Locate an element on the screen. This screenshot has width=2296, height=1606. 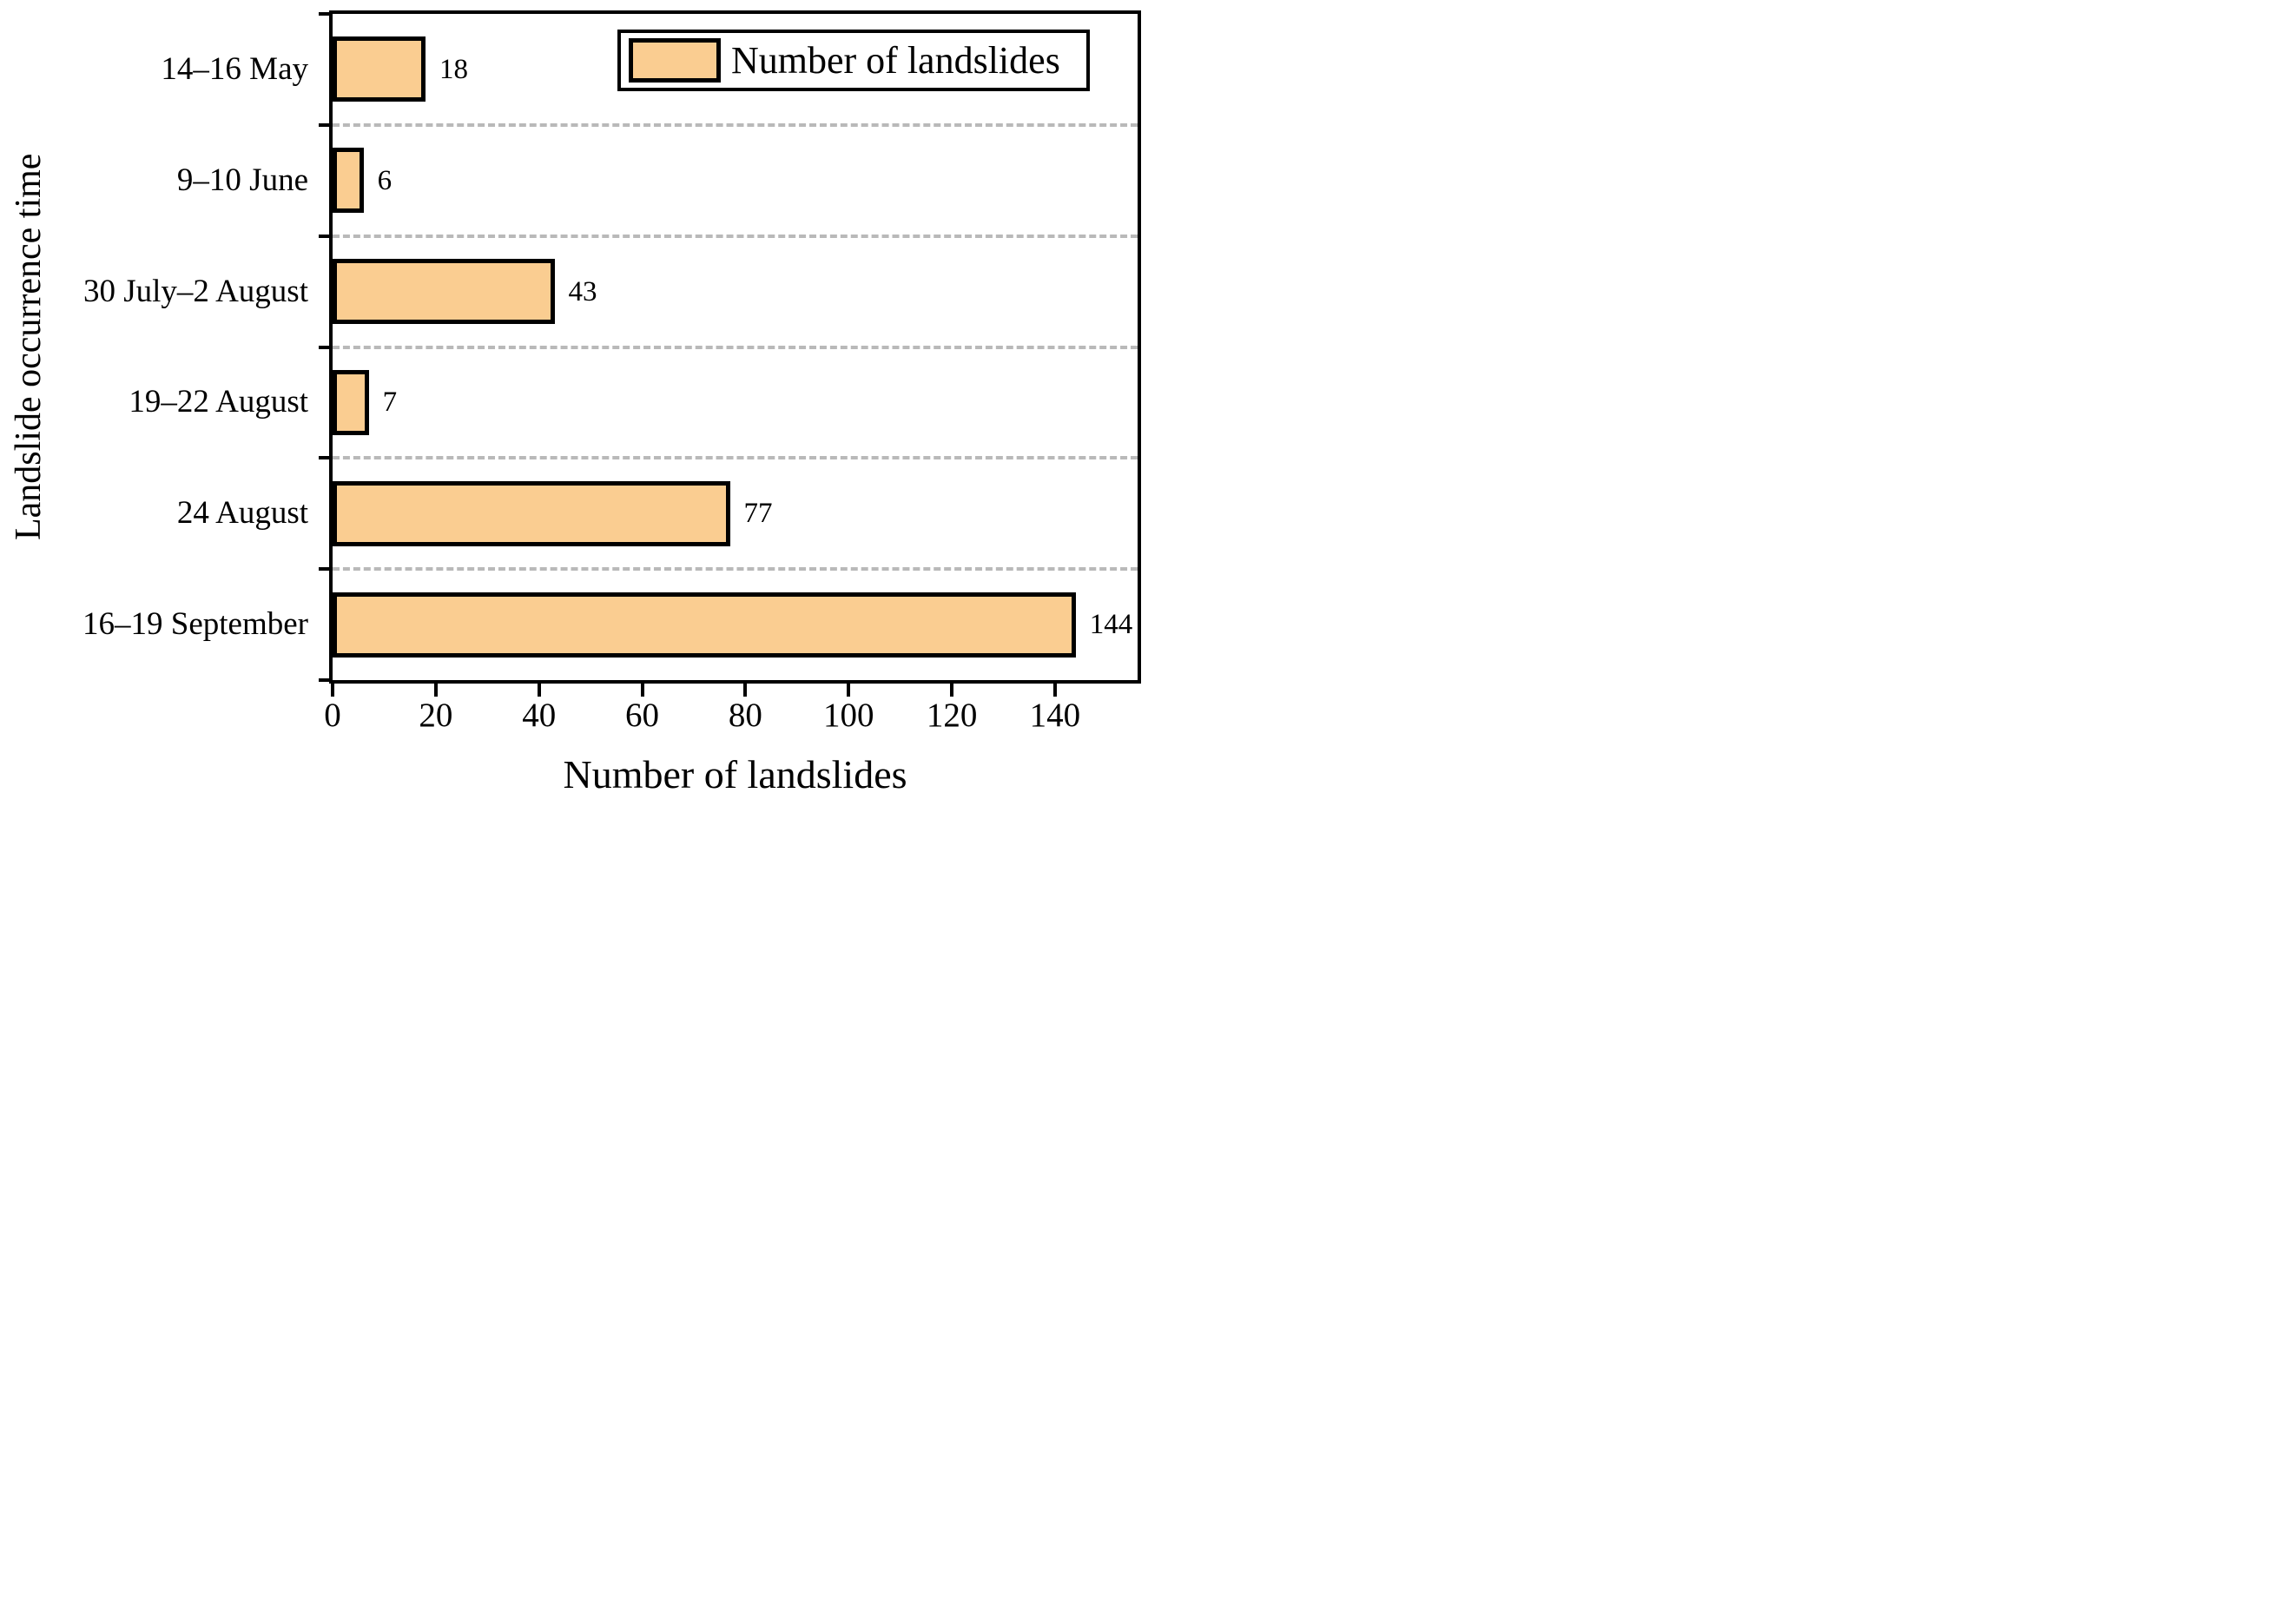
category-label: 16–19 September is located at coordinates (195, 624).